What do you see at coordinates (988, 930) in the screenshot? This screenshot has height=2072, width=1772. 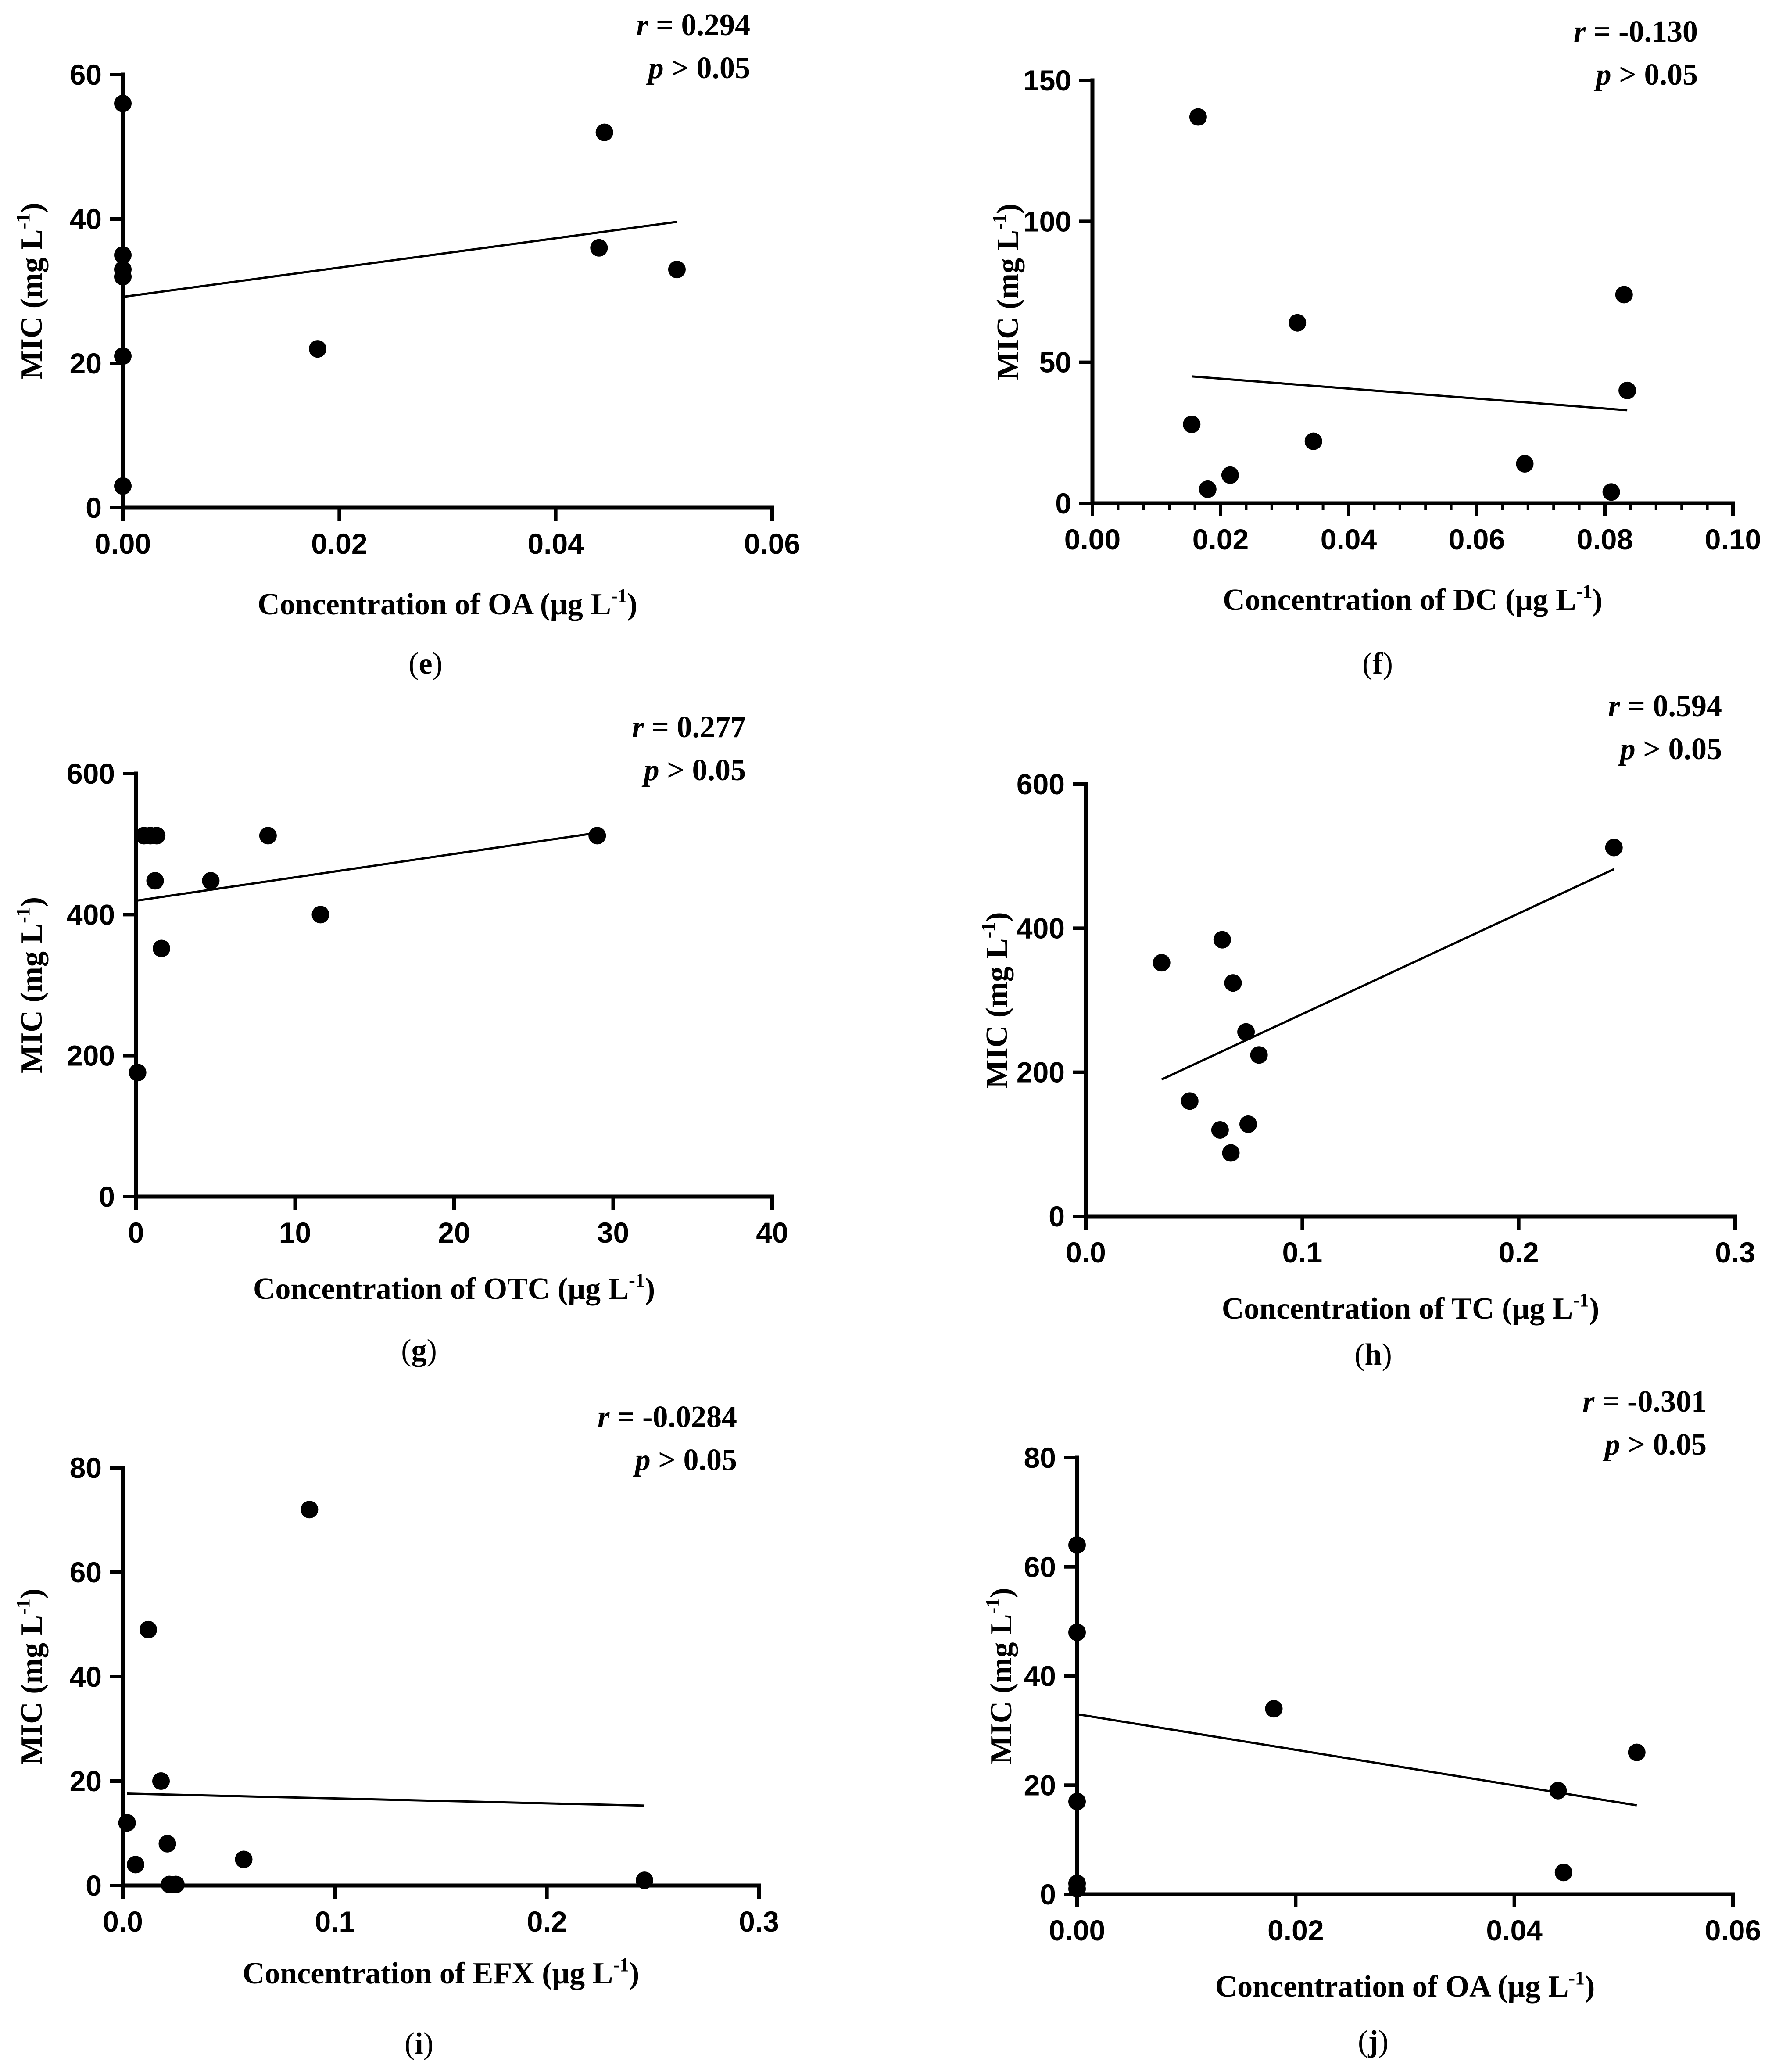 I see `y-label-sup: -1` at bounding box center [988, 930].